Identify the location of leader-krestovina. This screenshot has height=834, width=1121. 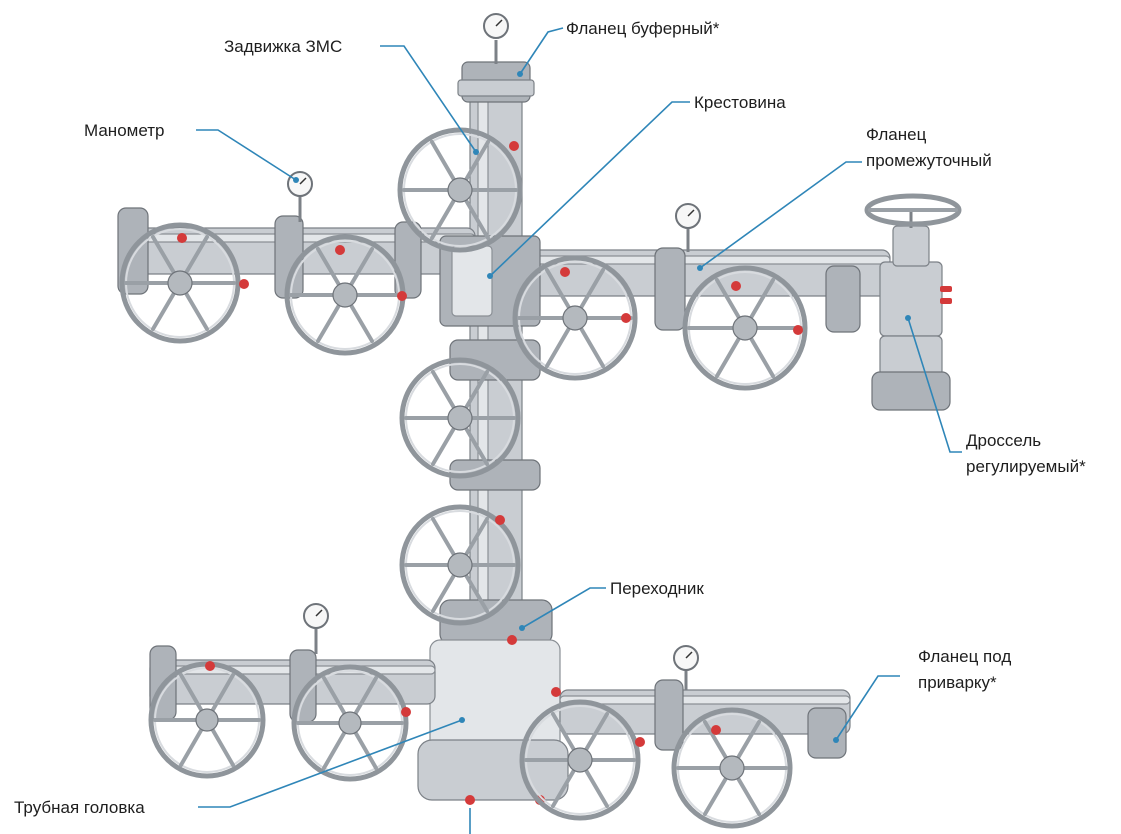
(589, 189).